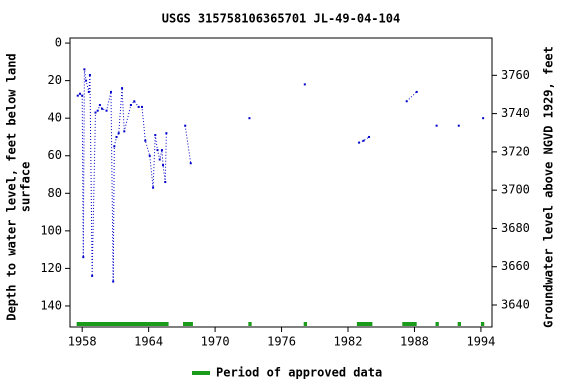  Describe the element at coordinates (348, 342) in the screenshot. I see `x-tick-label: 1982` at that location.